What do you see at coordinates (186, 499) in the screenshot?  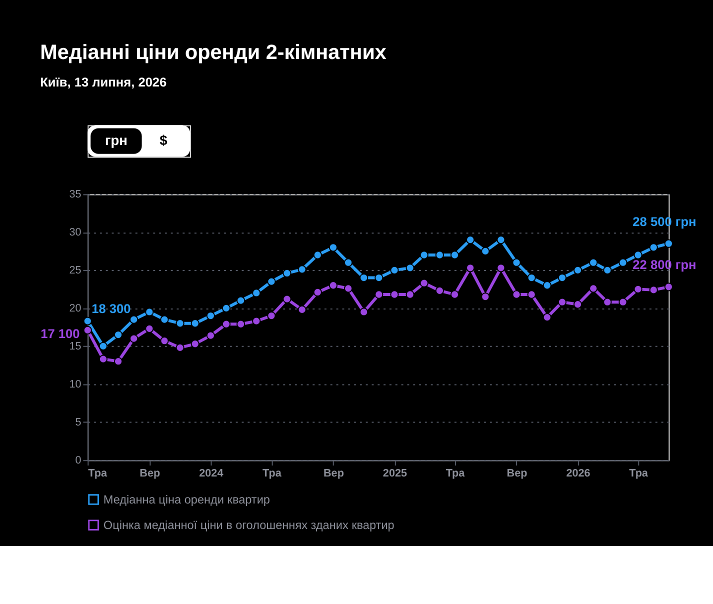 I see `legend-label: Медіанна ціна оренди квартир` at bounding box center [186, 499].